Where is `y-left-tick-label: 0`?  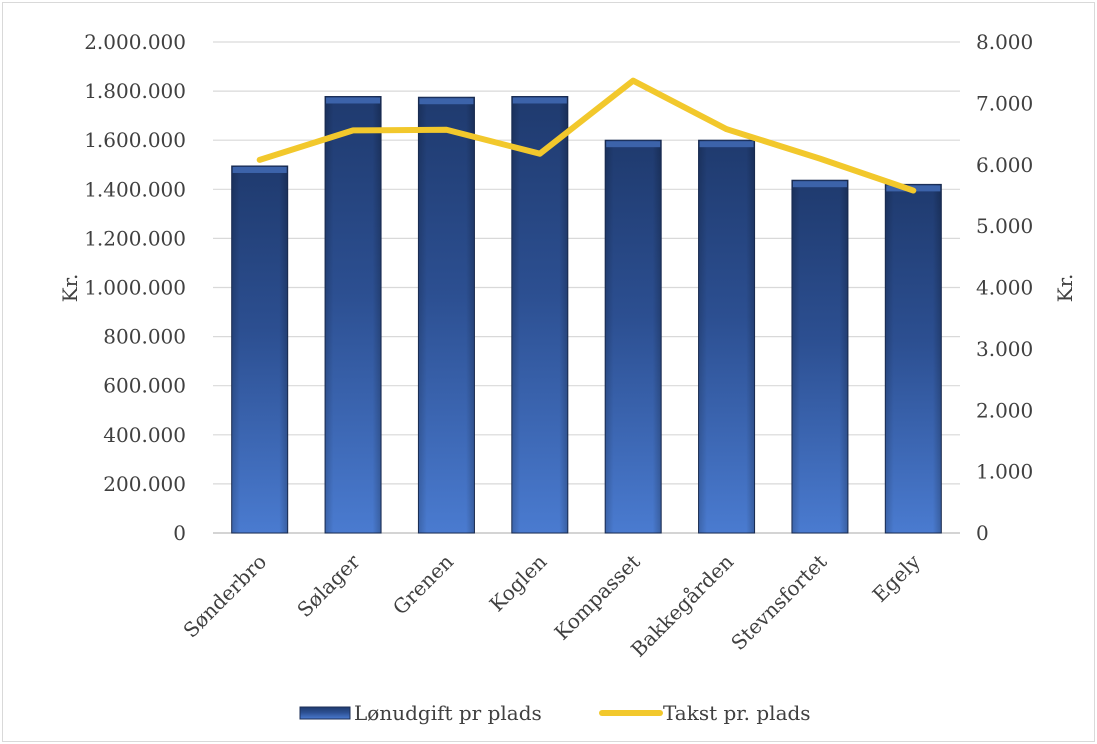
y-left-tick-label: 0 is located at coordinates (179, 533).